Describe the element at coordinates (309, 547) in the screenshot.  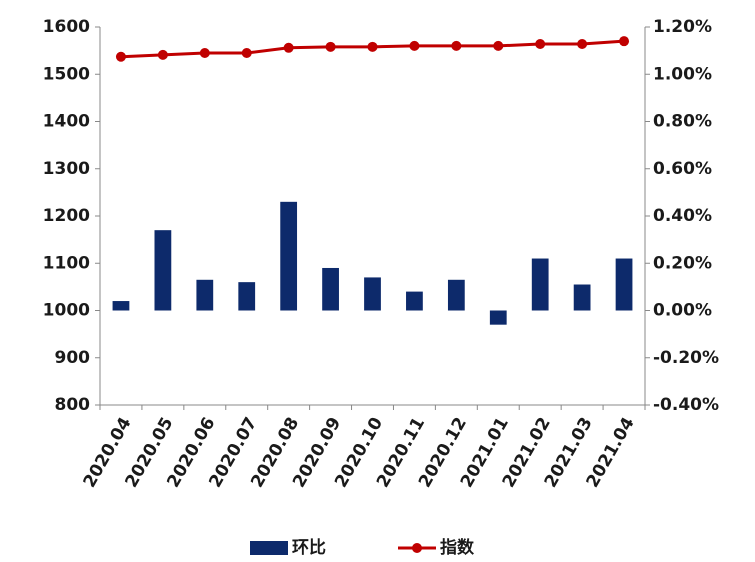
I see `legend-label: 环比` at that location.